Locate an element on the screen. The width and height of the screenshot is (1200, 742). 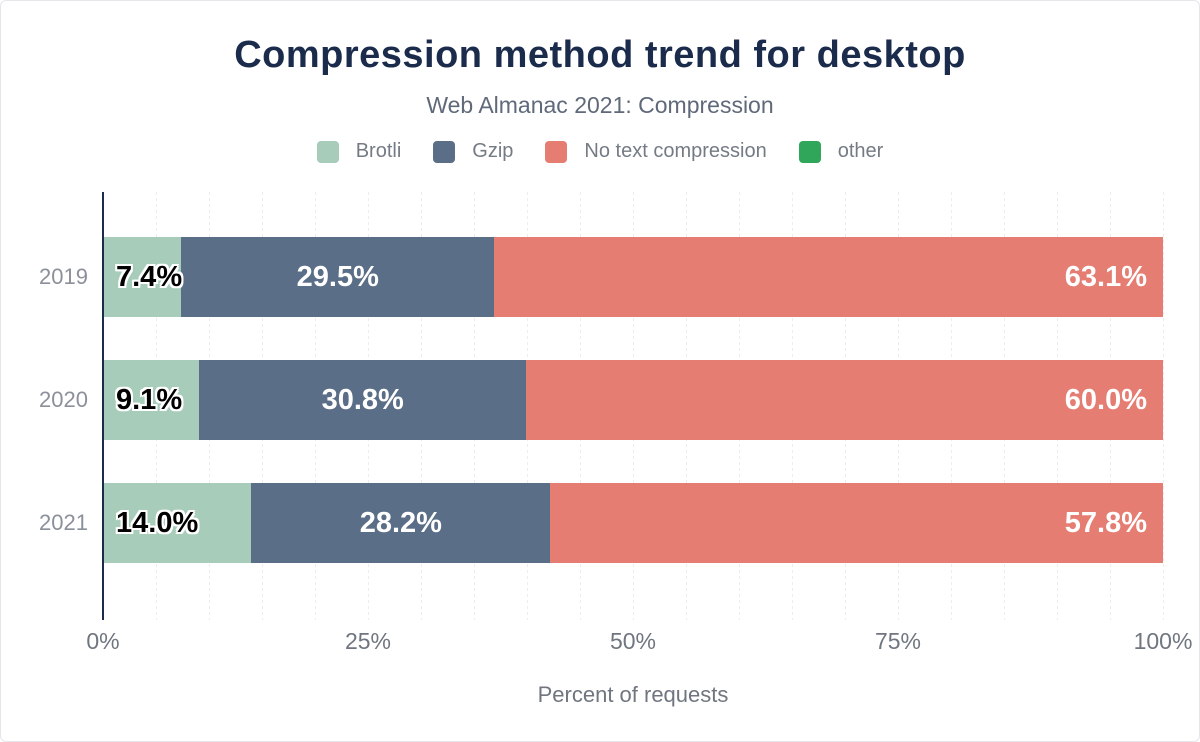
bar-value-label: 29.5% is located at coordinates (337, 276).